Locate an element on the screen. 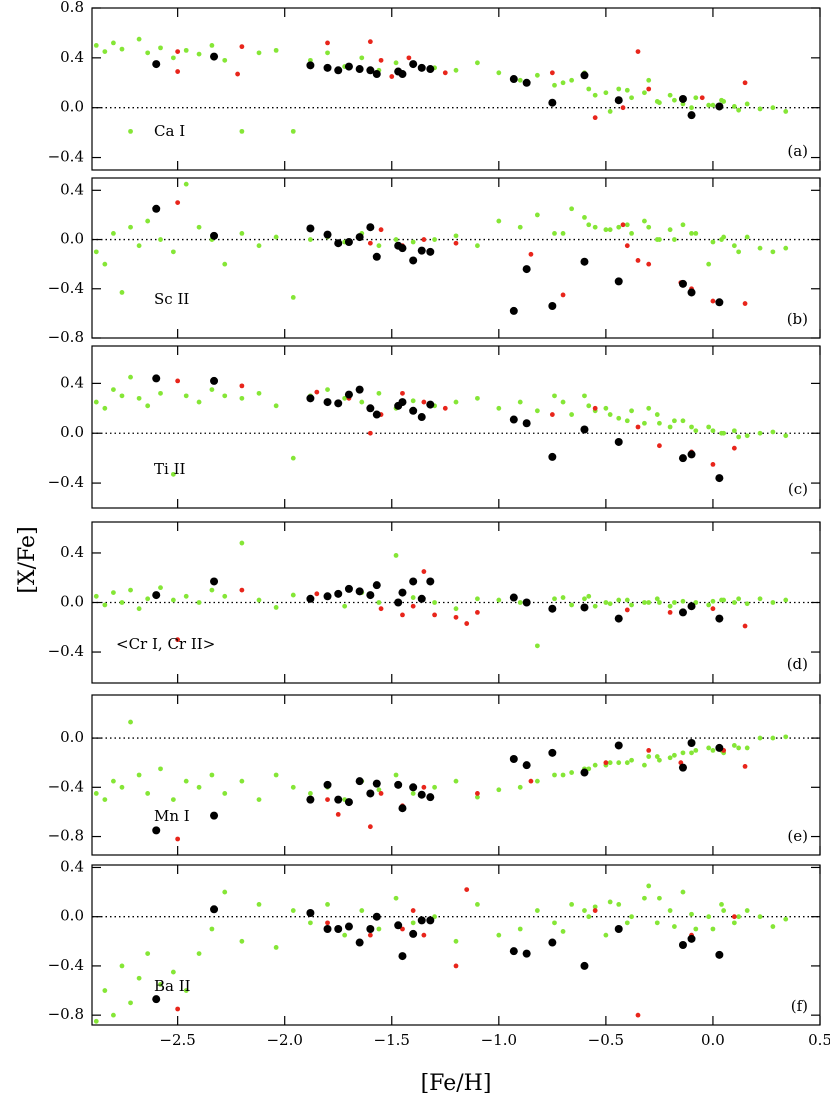  x-tick-label: −0.5 is located at coordinates (606, 1040).